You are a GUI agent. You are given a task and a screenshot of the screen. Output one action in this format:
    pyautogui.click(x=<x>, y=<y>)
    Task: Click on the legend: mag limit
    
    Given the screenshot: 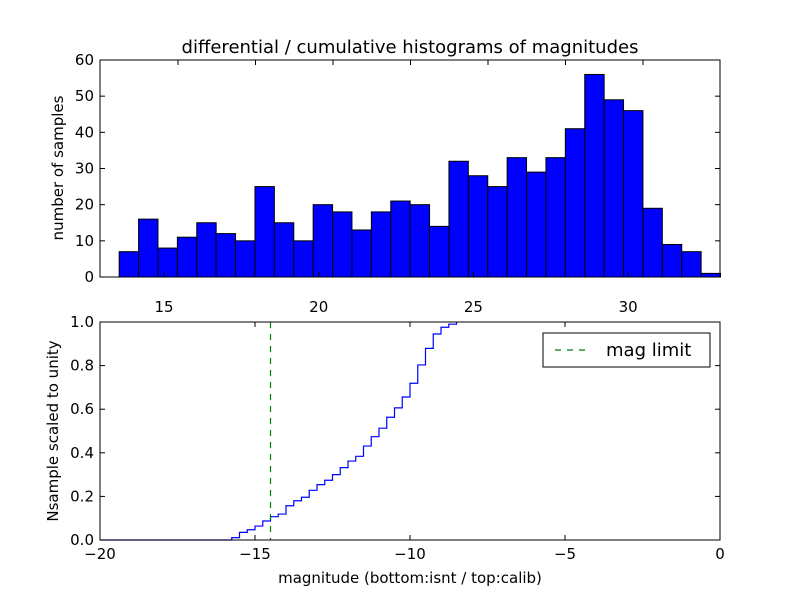 What is the action you would take?
    pyautogui.click(x=626, y=350)
    